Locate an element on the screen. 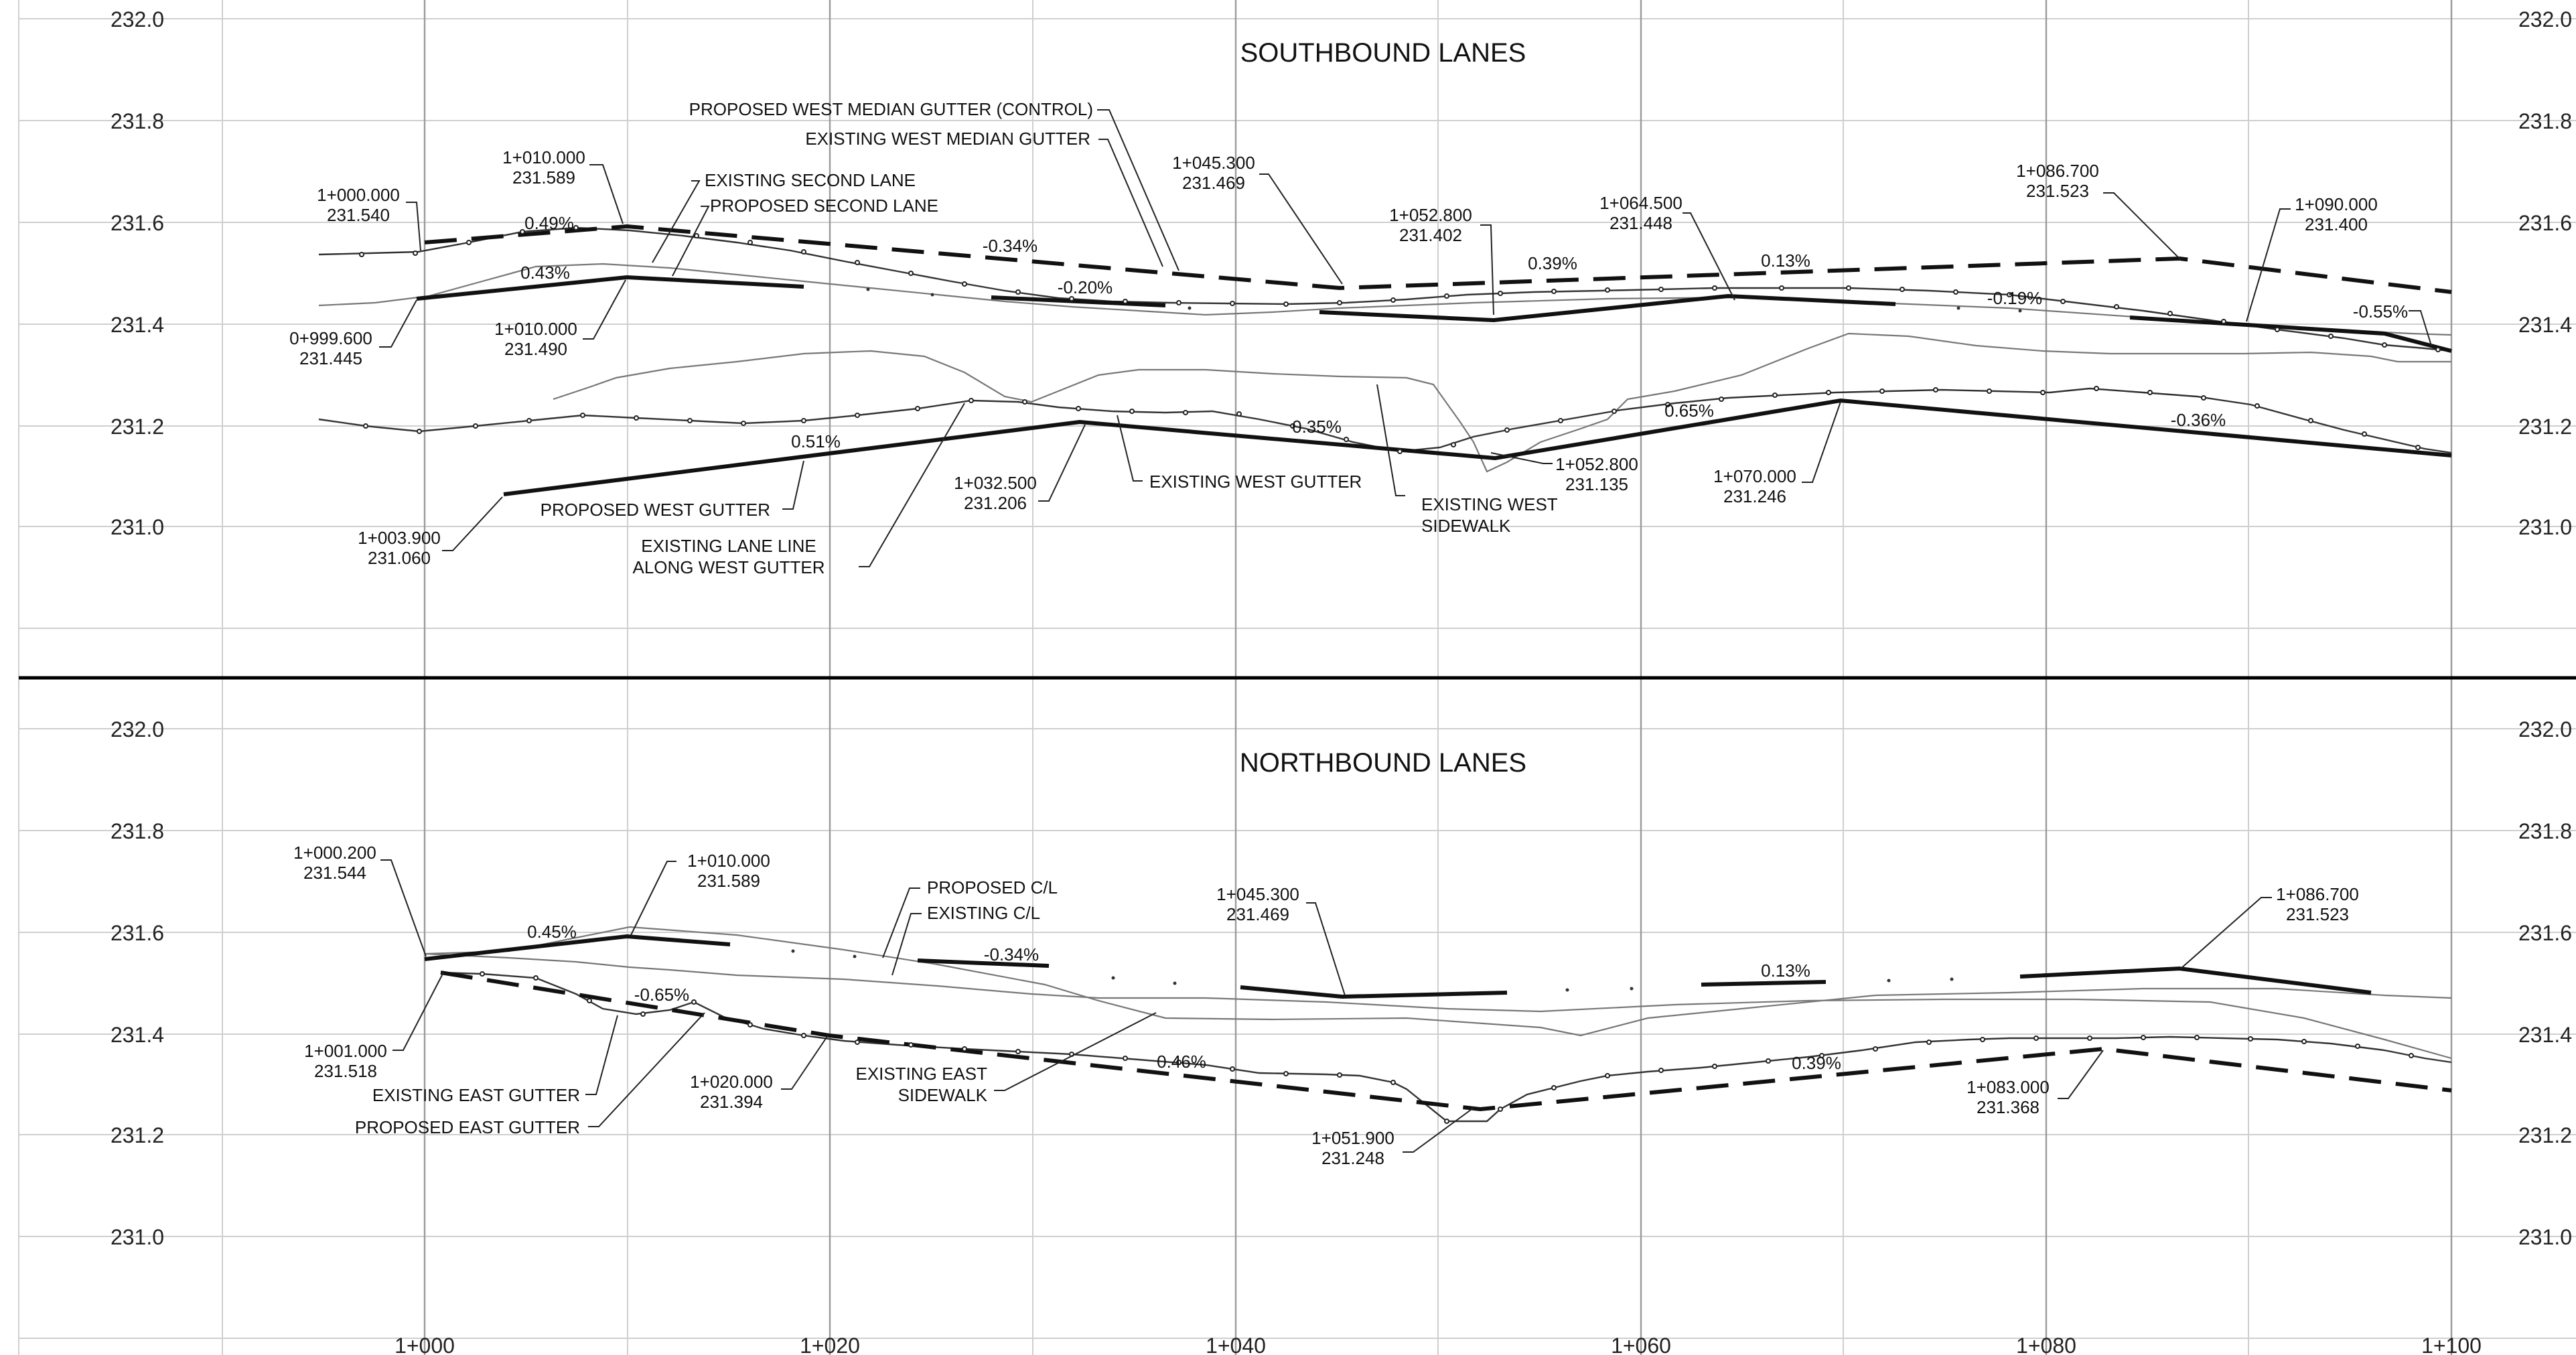  nb-y-tick-left: 232.0 is located at coordinates (137, 729).